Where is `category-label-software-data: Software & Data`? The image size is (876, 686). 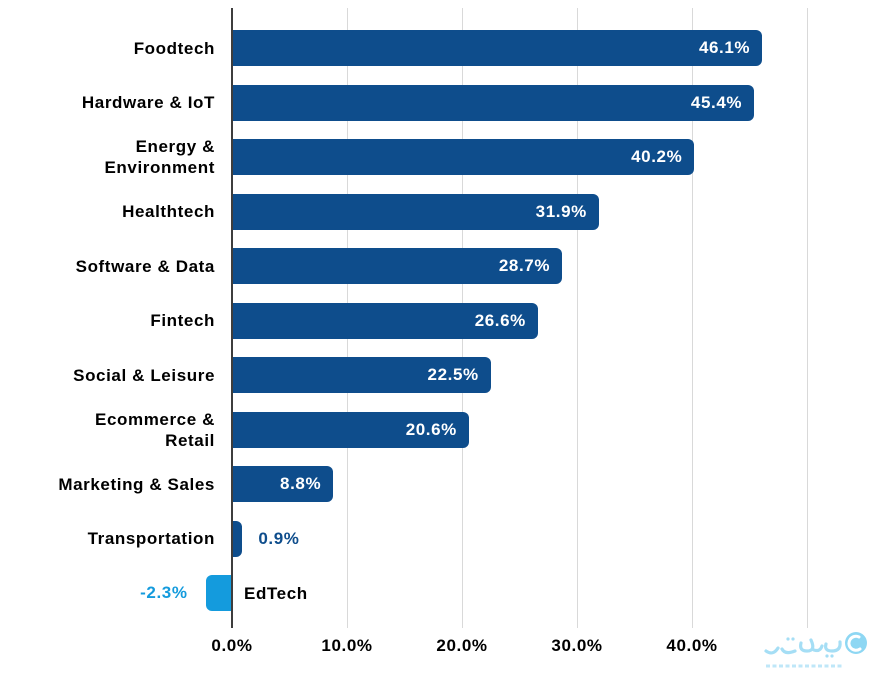
category-label-software-data: Software & Data is located at coordinates (107, 266).